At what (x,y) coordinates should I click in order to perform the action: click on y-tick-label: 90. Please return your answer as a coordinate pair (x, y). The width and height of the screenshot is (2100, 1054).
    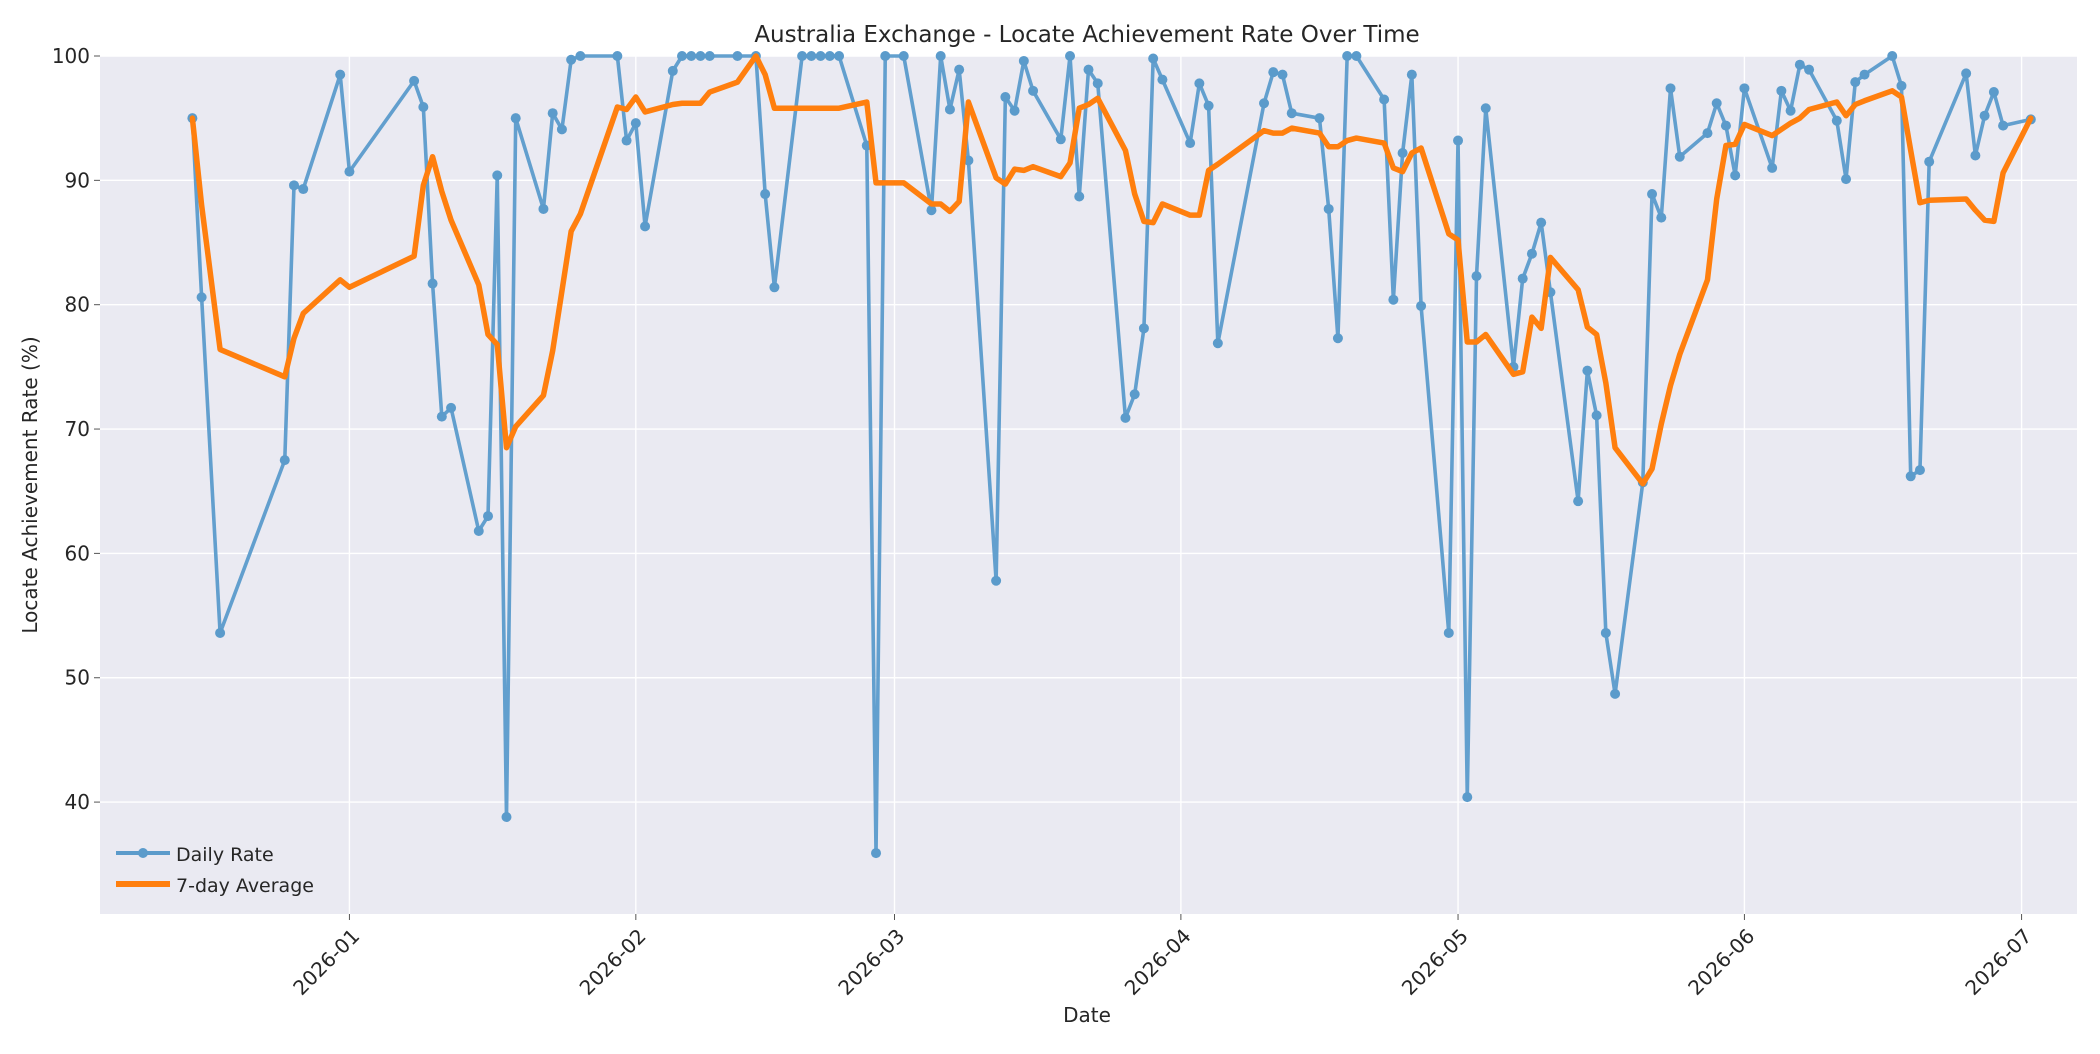
    Looking at the image, I should click on (77, 180).